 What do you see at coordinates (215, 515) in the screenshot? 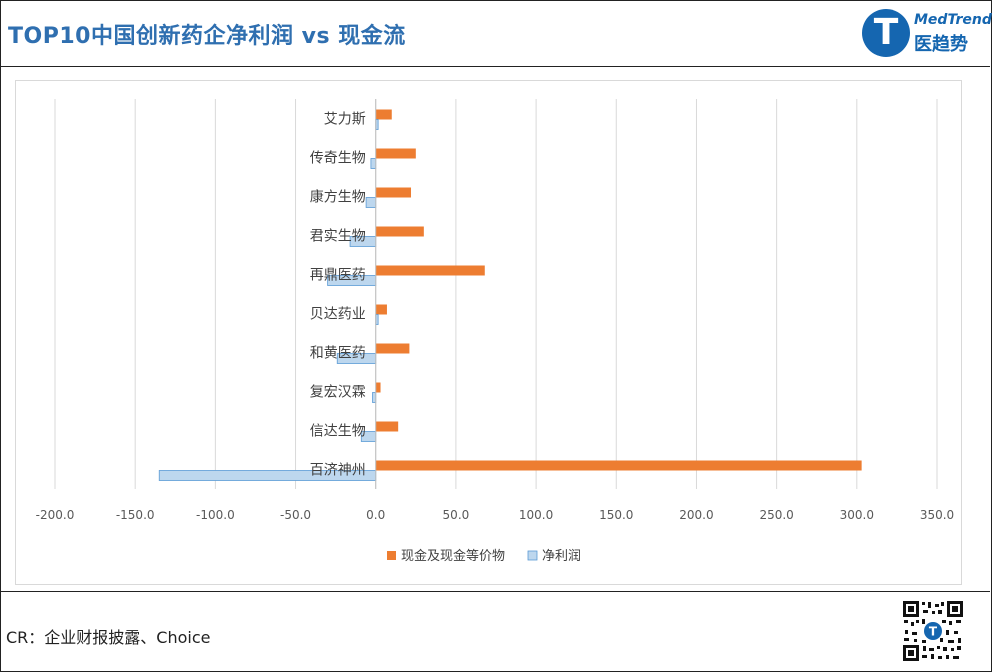
I see `x-tick-label: -100.0` at bounding box center [215, 515].